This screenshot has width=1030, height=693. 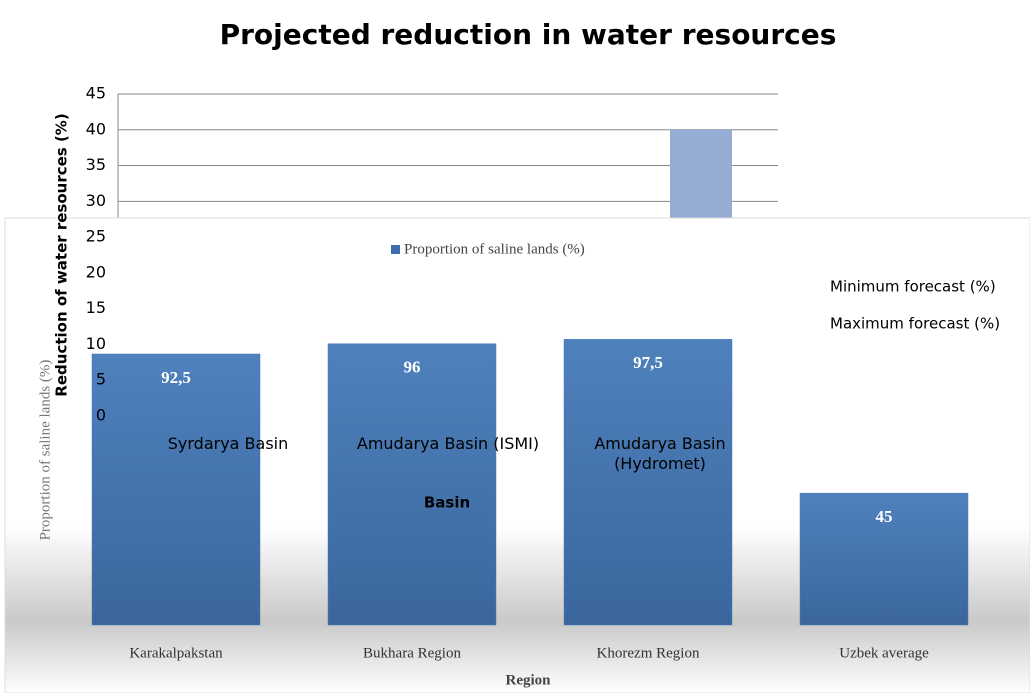 I want to click on legend-label: Maximum forecast (%), so click(x=915, y=324).